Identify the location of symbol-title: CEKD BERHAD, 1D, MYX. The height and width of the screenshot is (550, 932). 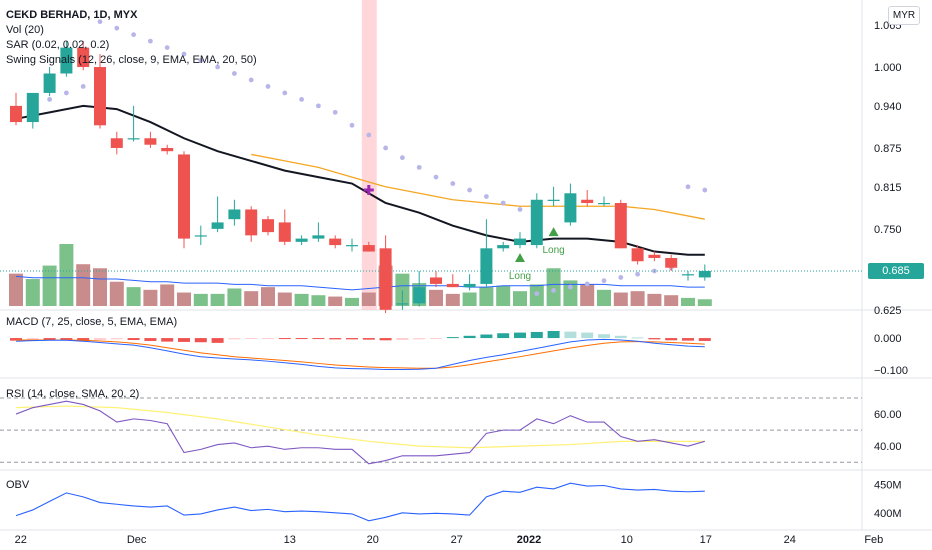
(72, 15).